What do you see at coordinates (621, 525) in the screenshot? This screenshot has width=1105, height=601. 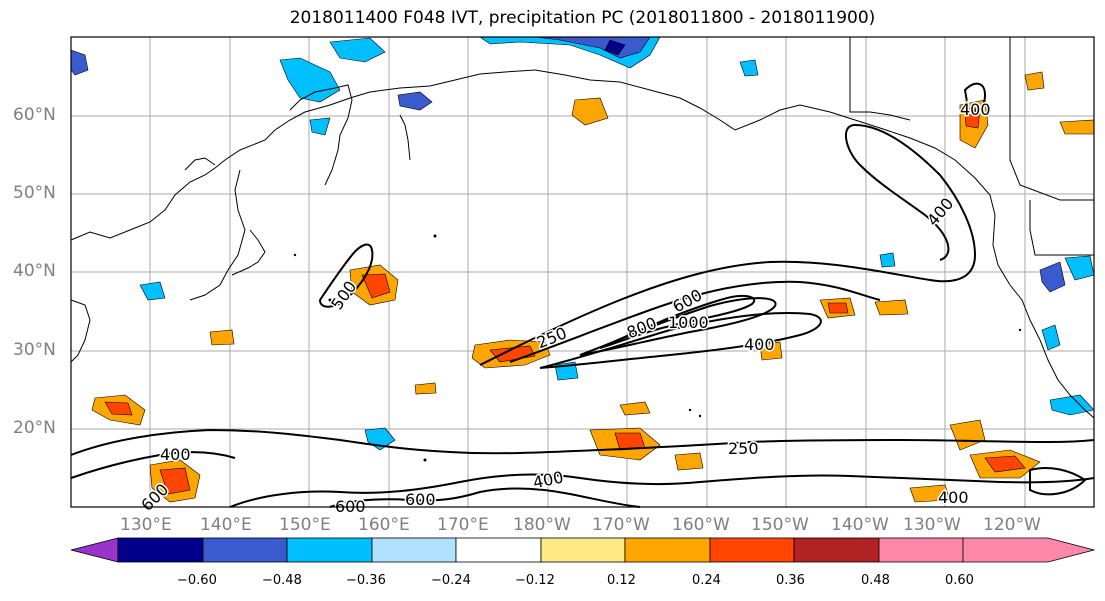 I see `lon-label: 170°W` at bounding box center [621, 525].